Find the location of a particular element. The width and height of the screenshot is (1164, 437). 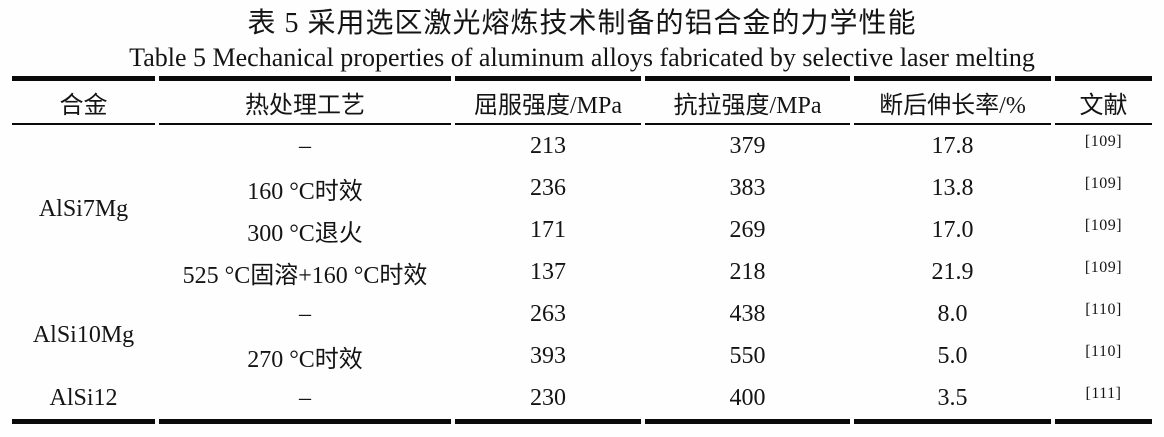

header-row: 合金 热处理工艺 屈服强度/MPa 抗拉强度/MPa 断后伸长率/% 文献 is located at coordinates (582, 100).